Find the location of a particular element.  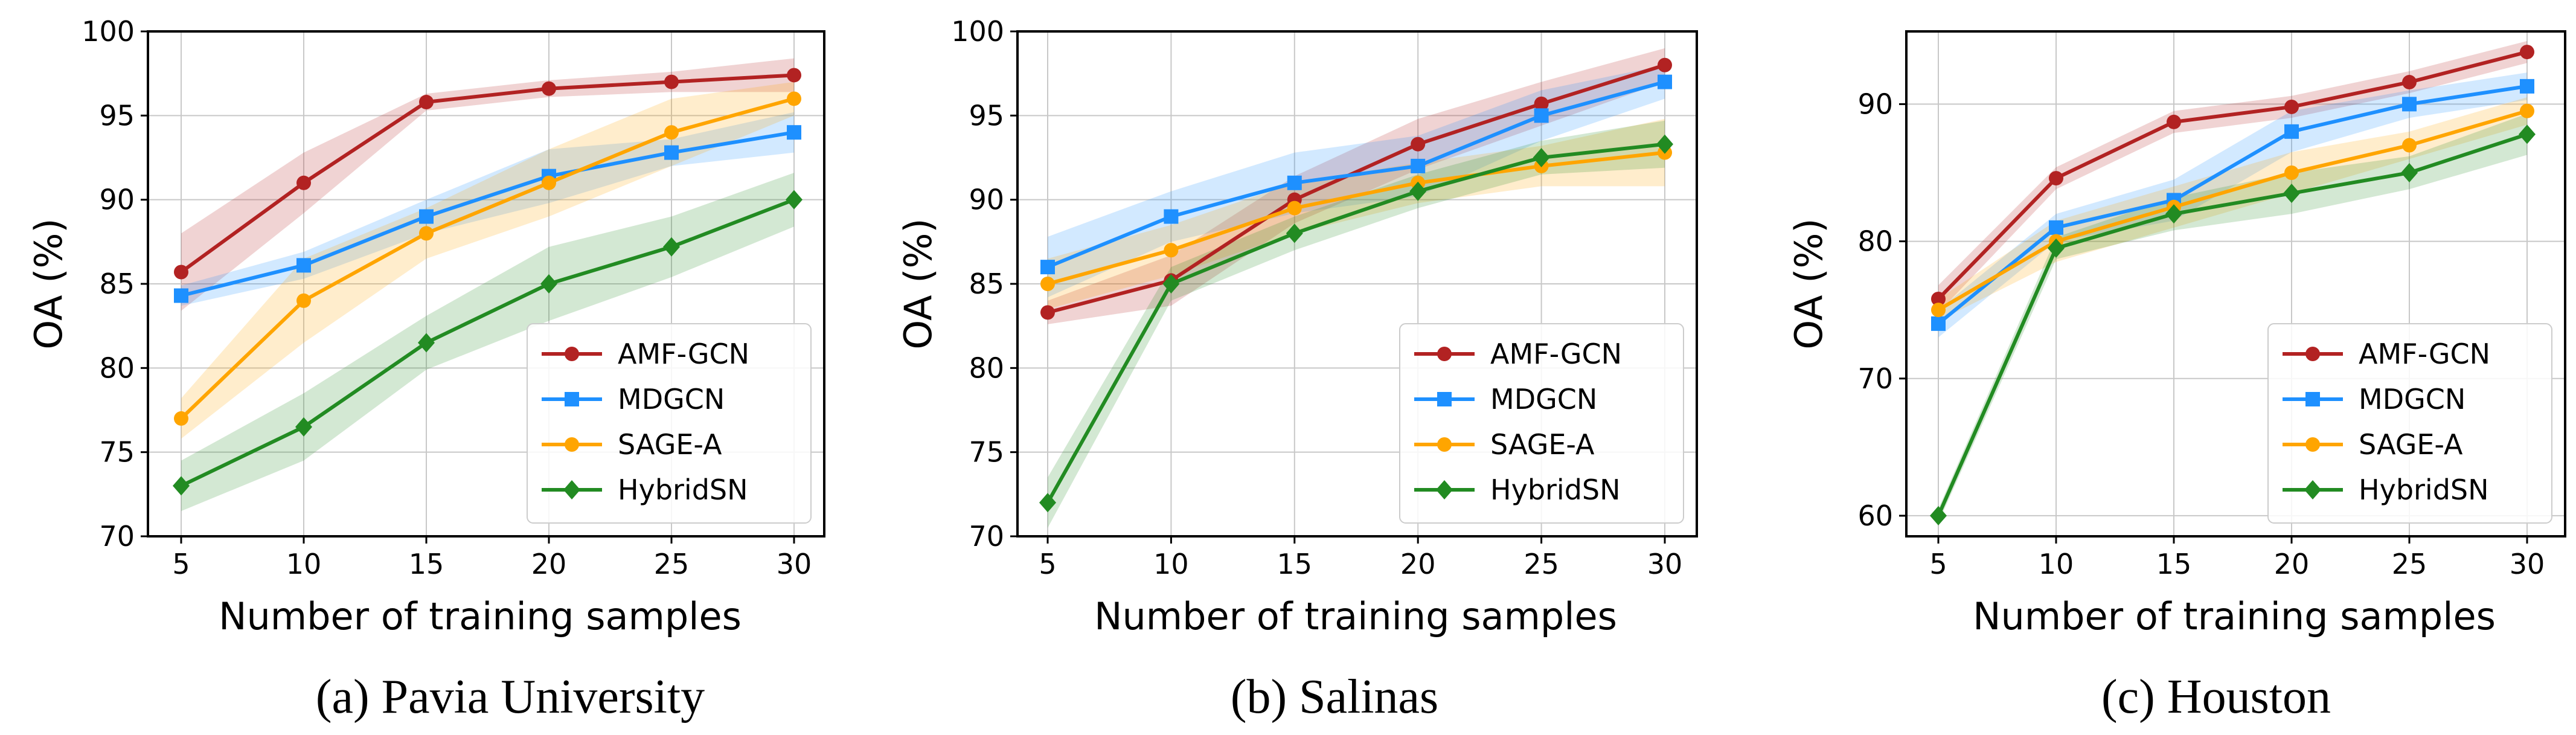

legend-marker-amf-gcn is located at coordinates (572, 354).